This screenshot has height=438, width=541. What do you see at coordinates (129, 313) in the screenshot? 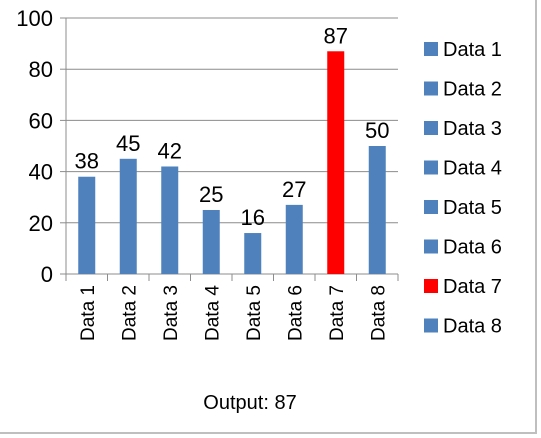
I see `x-tick-label: Data 2` at bounding box center [129, 313].